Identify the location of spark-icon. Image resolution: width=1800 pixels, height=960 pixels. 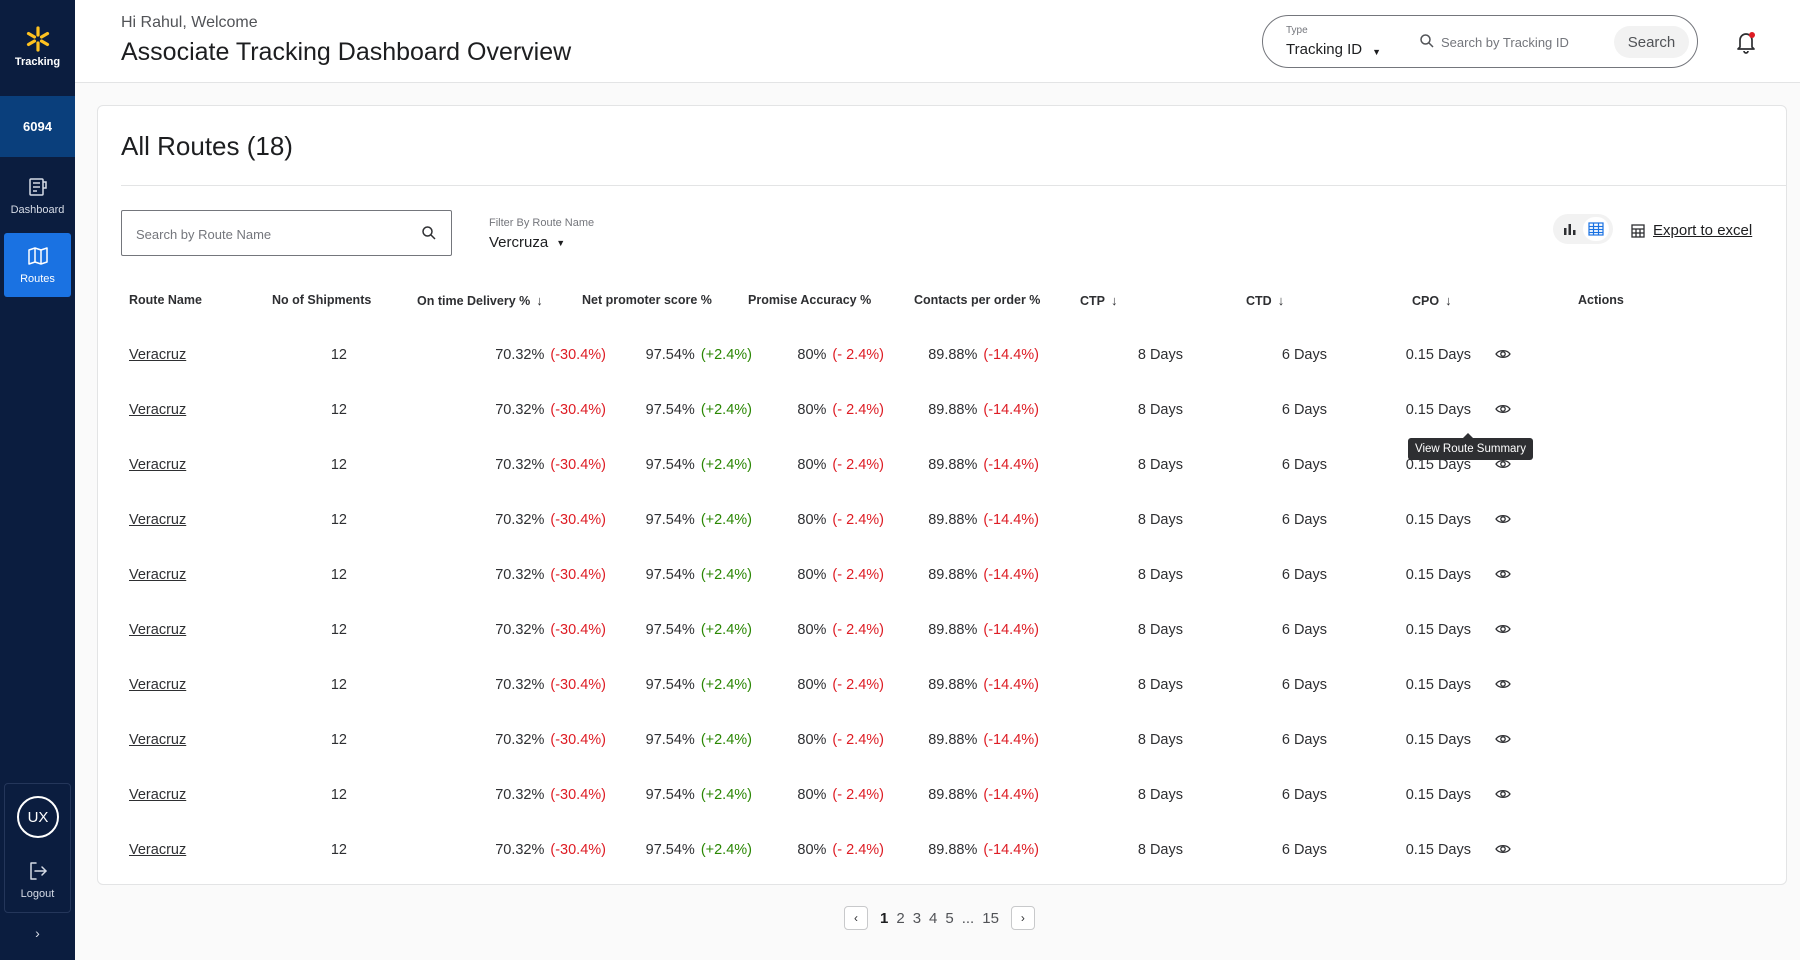
(37, 39).